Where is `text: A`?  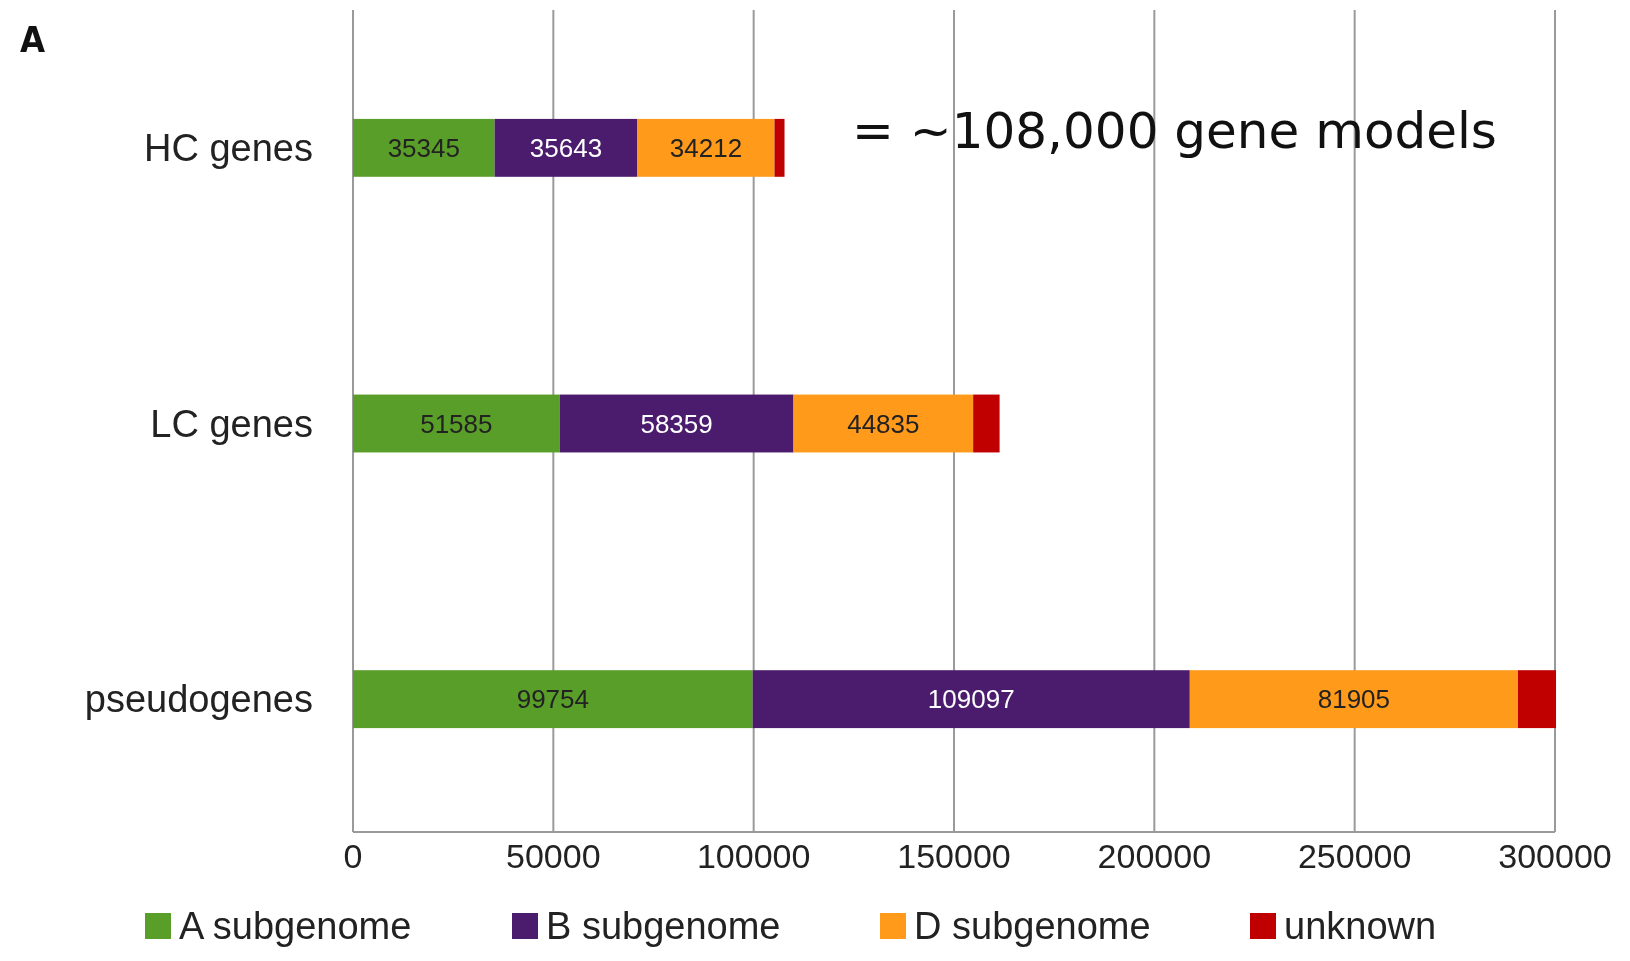
text: A is located at coordinates (33, 39).